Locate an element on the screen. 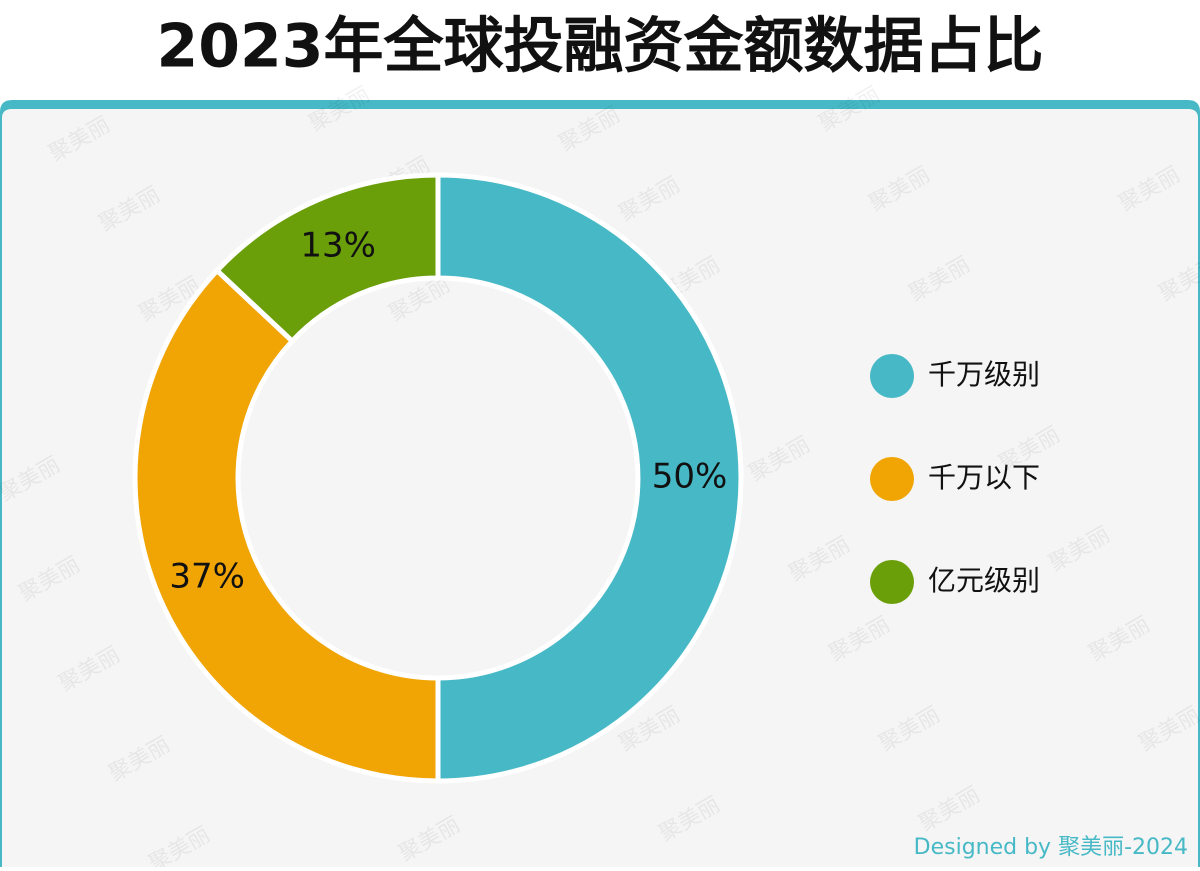  footer: Designed by 聚美丽-2024 is located at coordinates (1051, 847).